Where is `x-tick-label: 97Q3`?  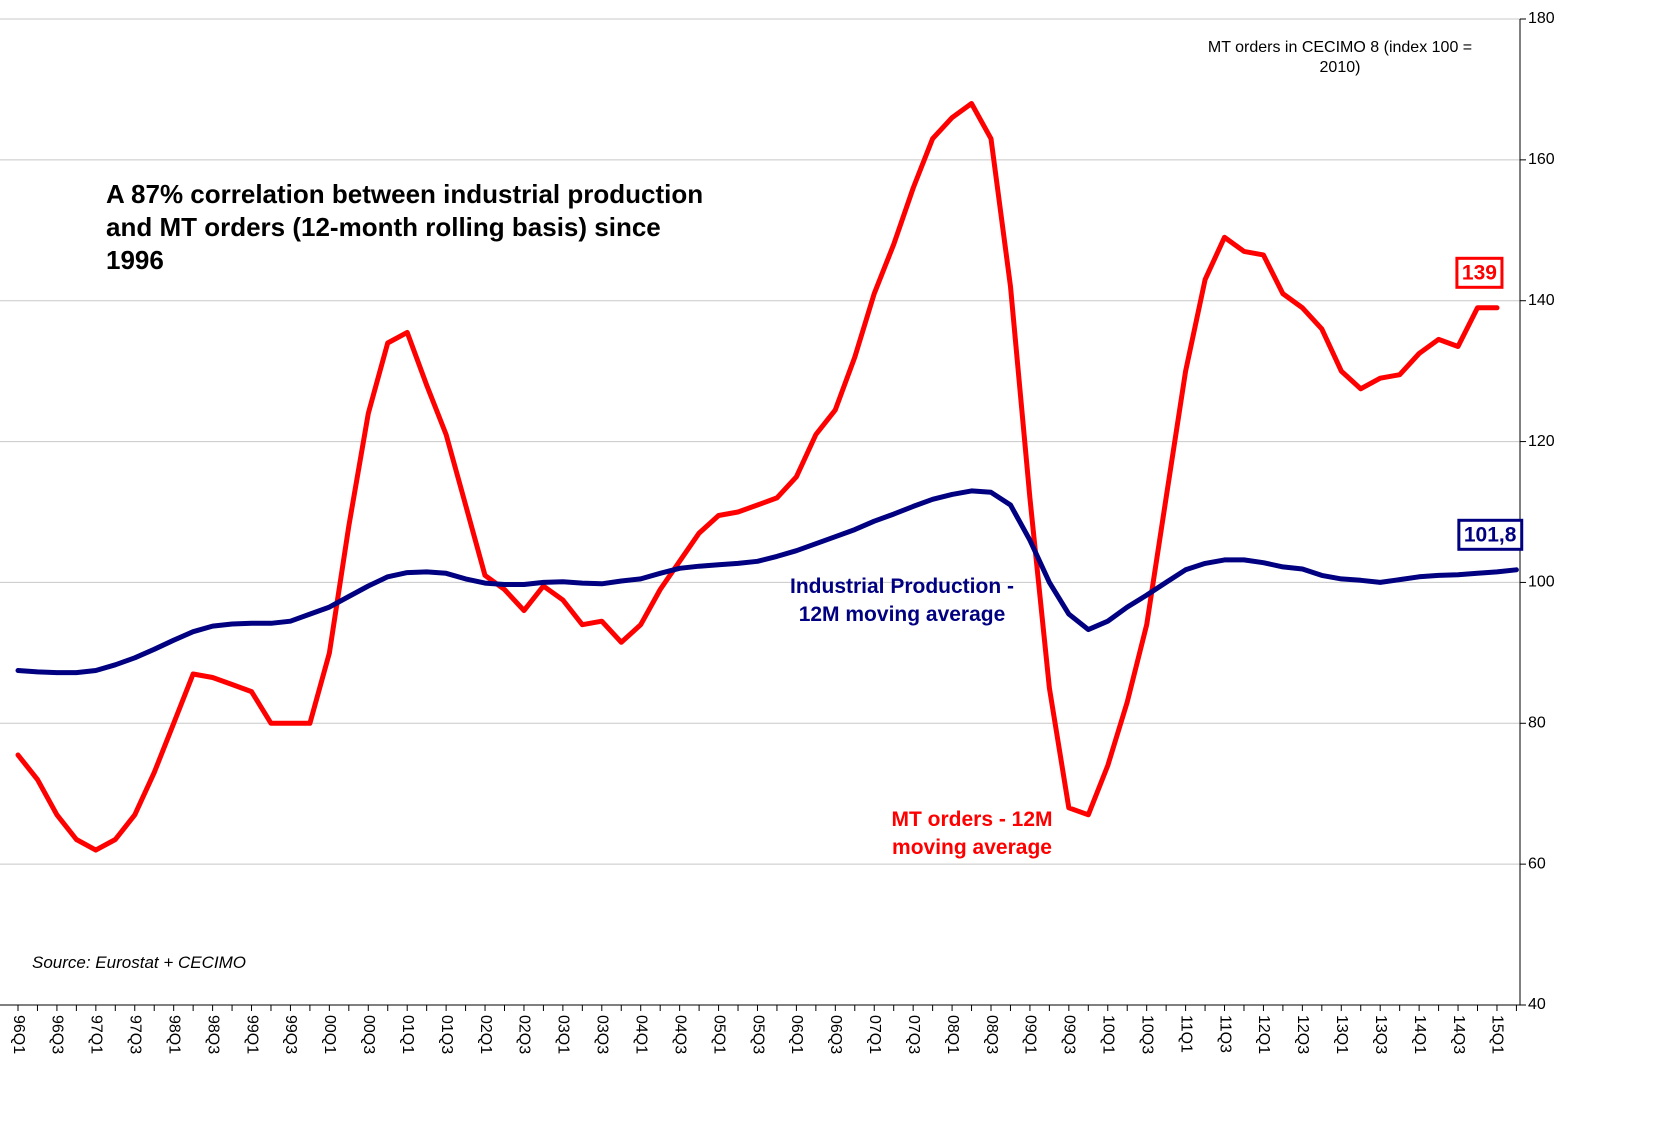
x-tick-label: 97Q3 is located at coordinates (135, 1034).